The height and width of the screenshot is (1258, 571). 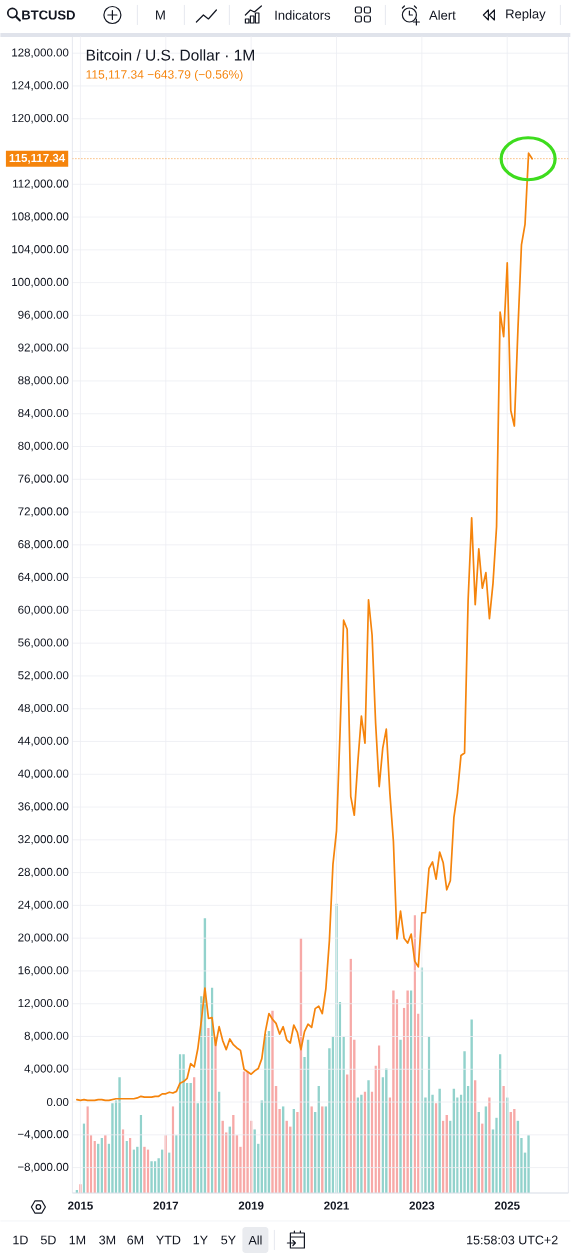 What do you see at coordinates (41, 184) in the screenshot?
I see `y-tick-label: 112,000.00` at bounding box center [41, 184].